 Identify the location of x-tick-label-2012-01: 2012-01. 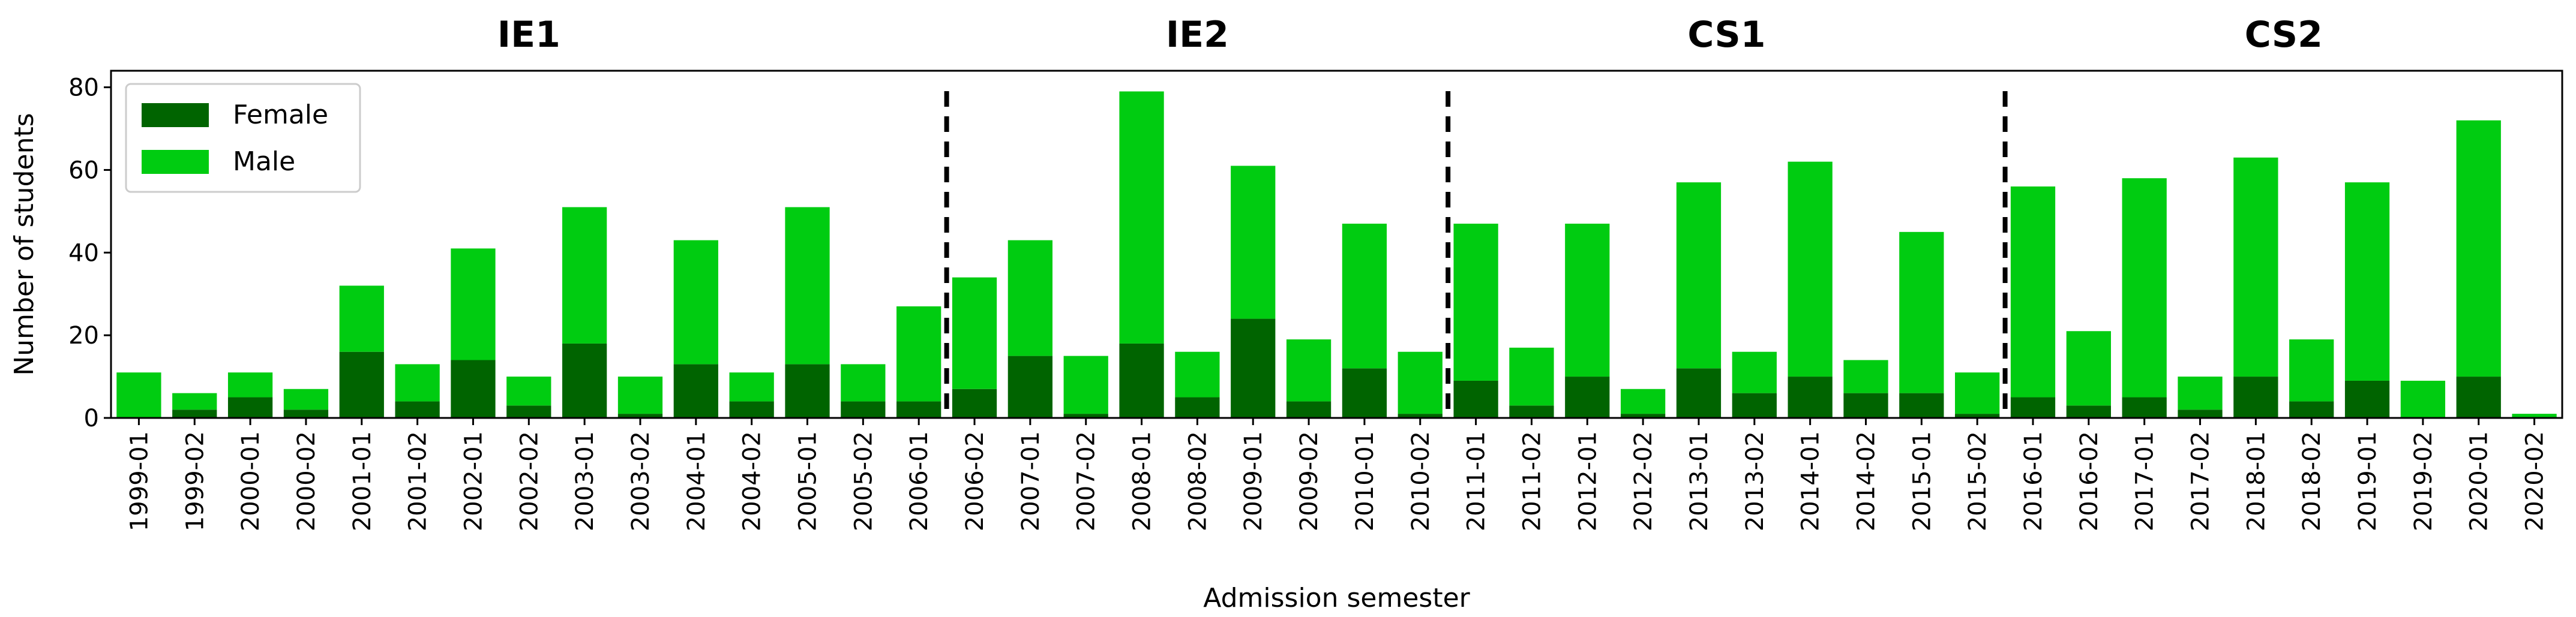
(1588, 481).